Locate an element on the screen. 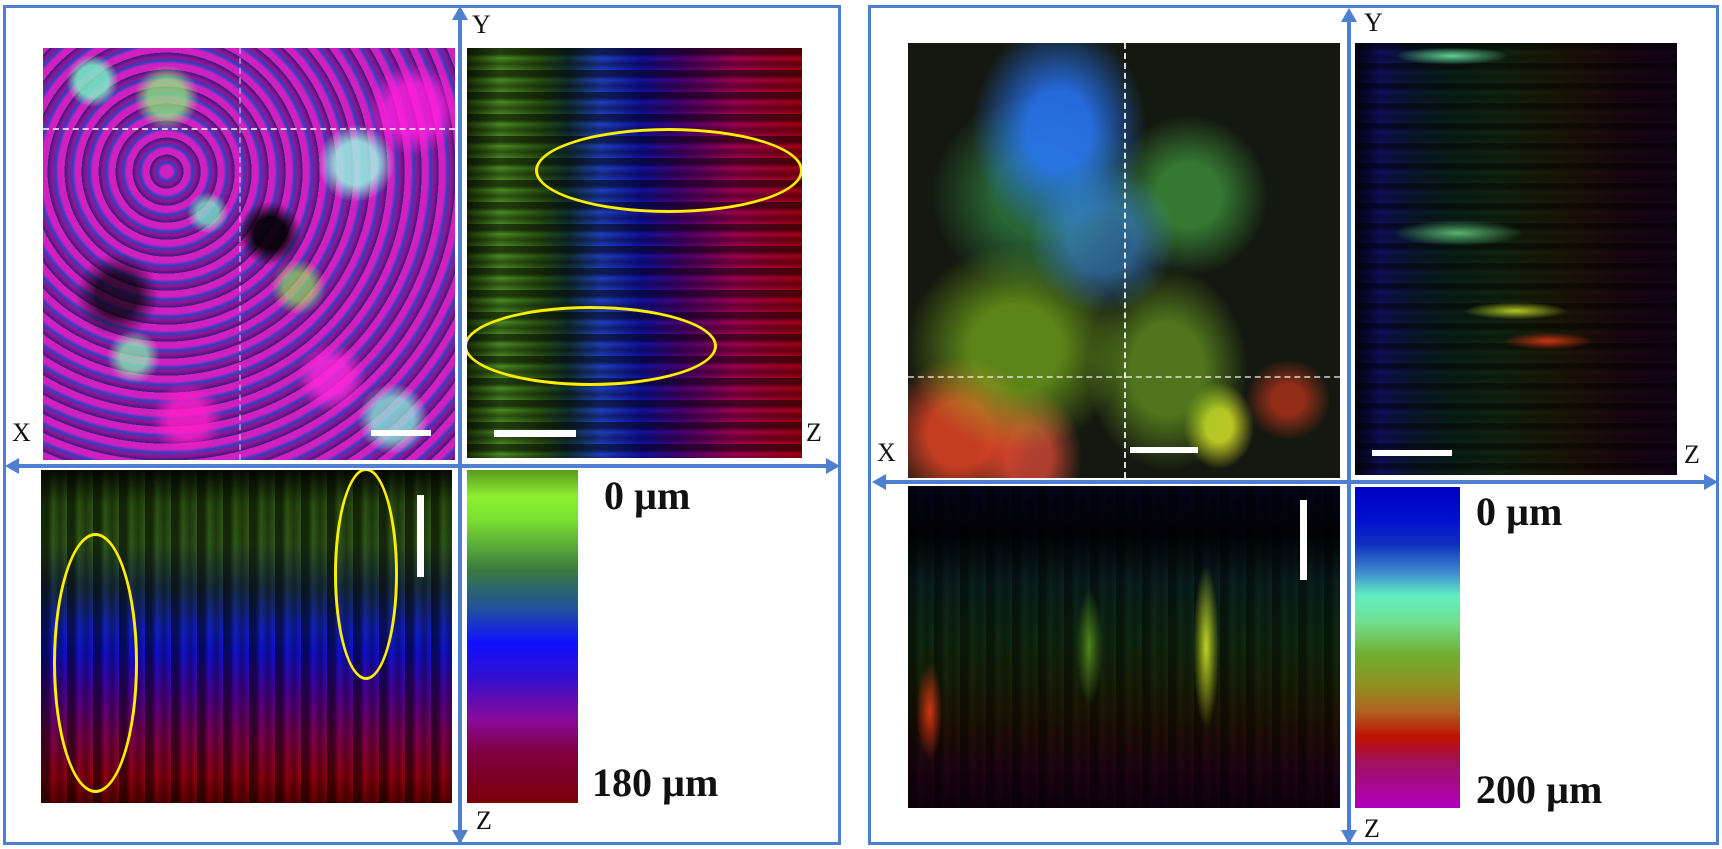  left-x-z-axis is located at coordinates (422, 466).